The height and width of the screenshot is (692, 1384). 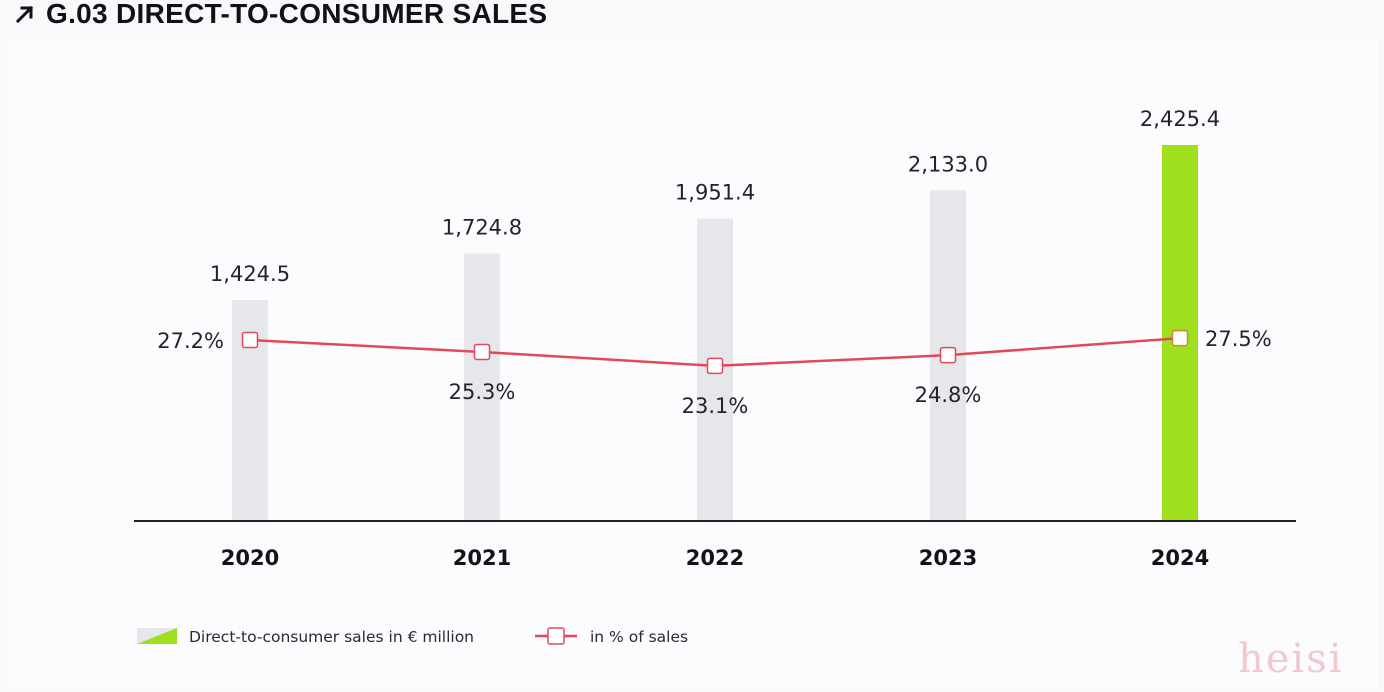 What do you see at coordinates (715, 558) in the screenshot?
I see `x-tick-label-2022: 2022` at bounding box center [715, 558].